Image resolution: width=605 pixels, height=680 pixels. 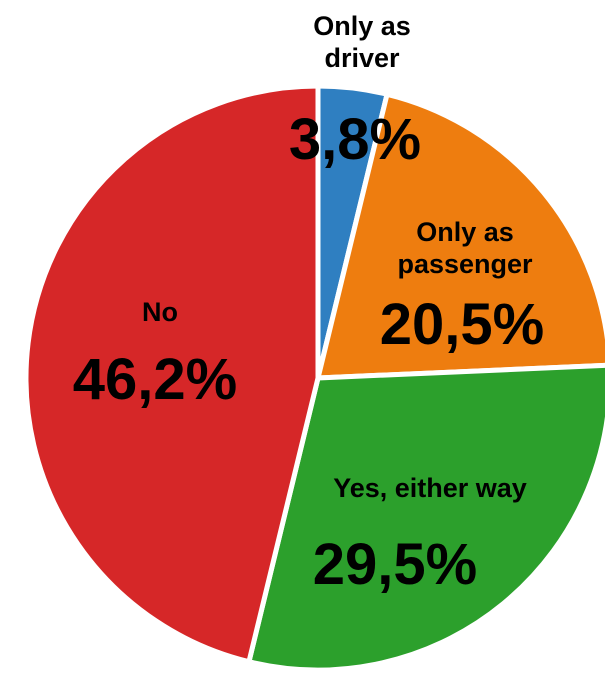 I want to click on slice-label: No, so click(x=160, y=312).